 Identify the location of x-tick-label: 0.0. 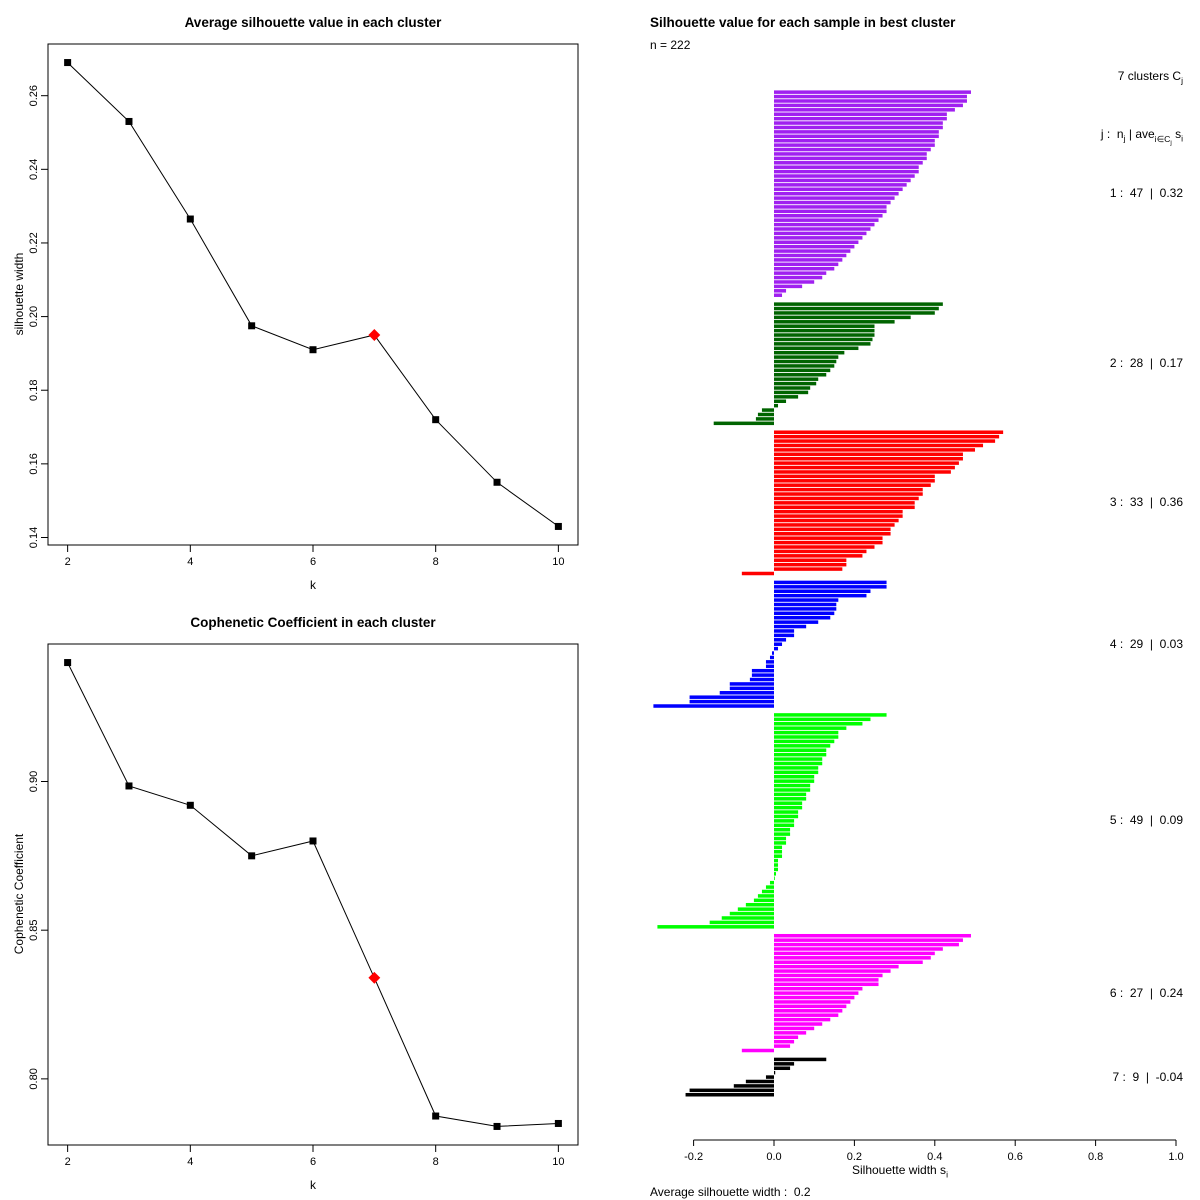
(773, 1157).